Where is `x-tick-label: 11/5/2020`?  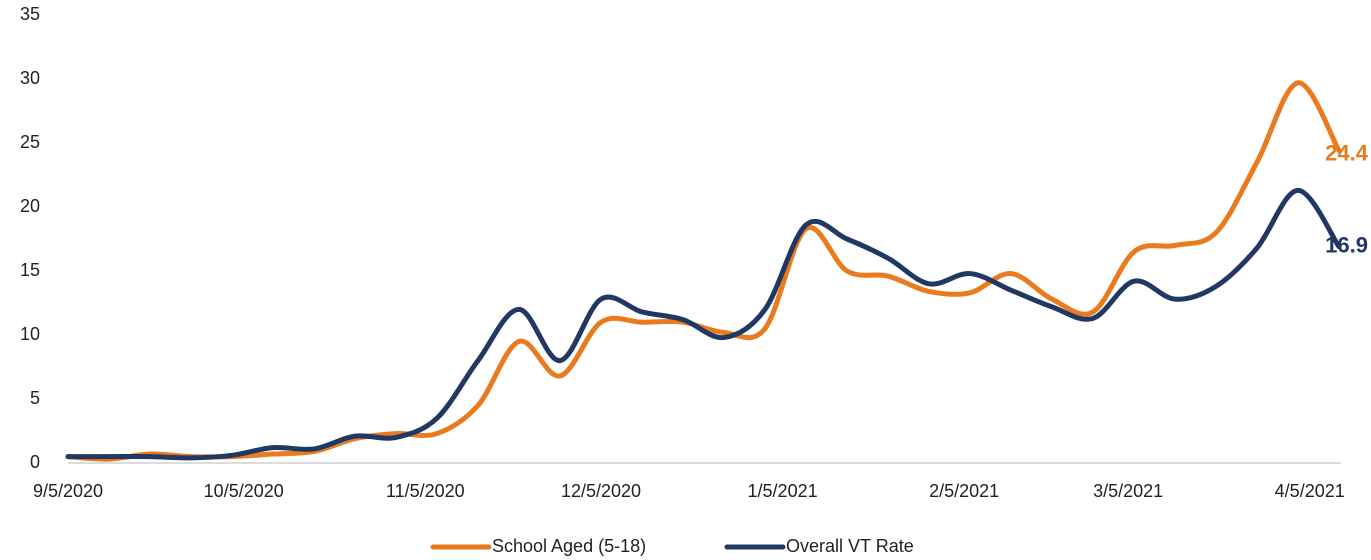 x-tick-label: 11/5/2020 is located at coordinates (425, 491).